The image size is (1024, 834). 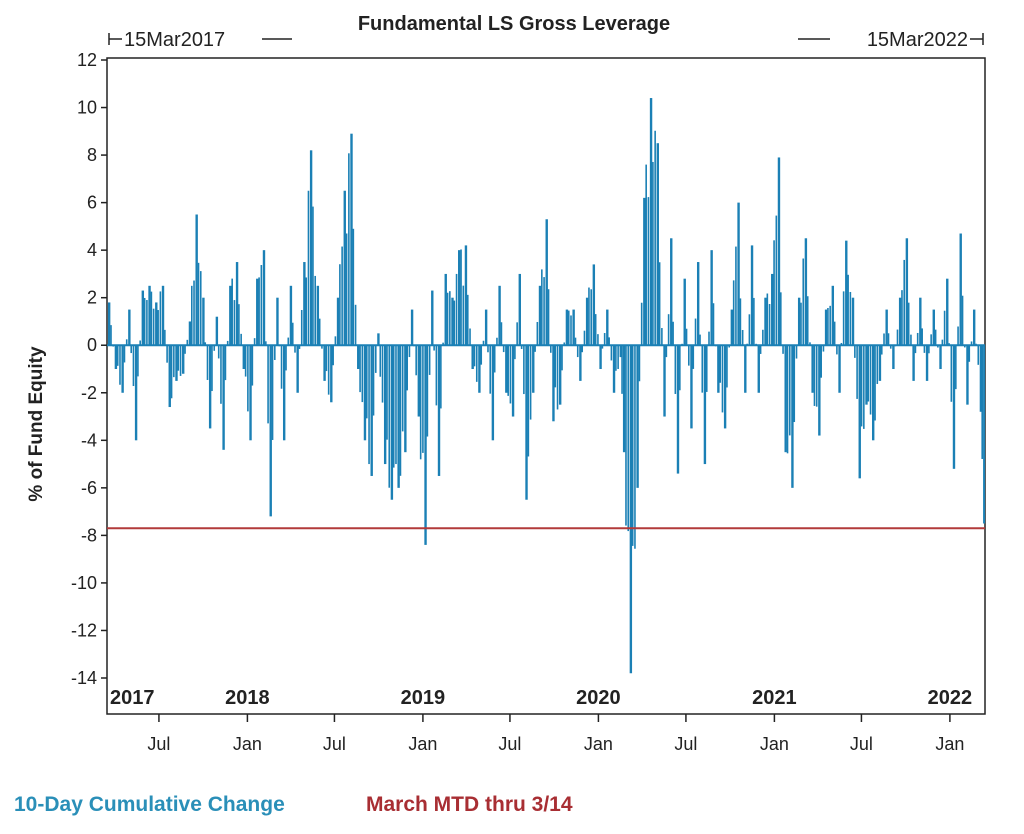 I want to click on y-tick-label: 6, so click(x=92, y=203).